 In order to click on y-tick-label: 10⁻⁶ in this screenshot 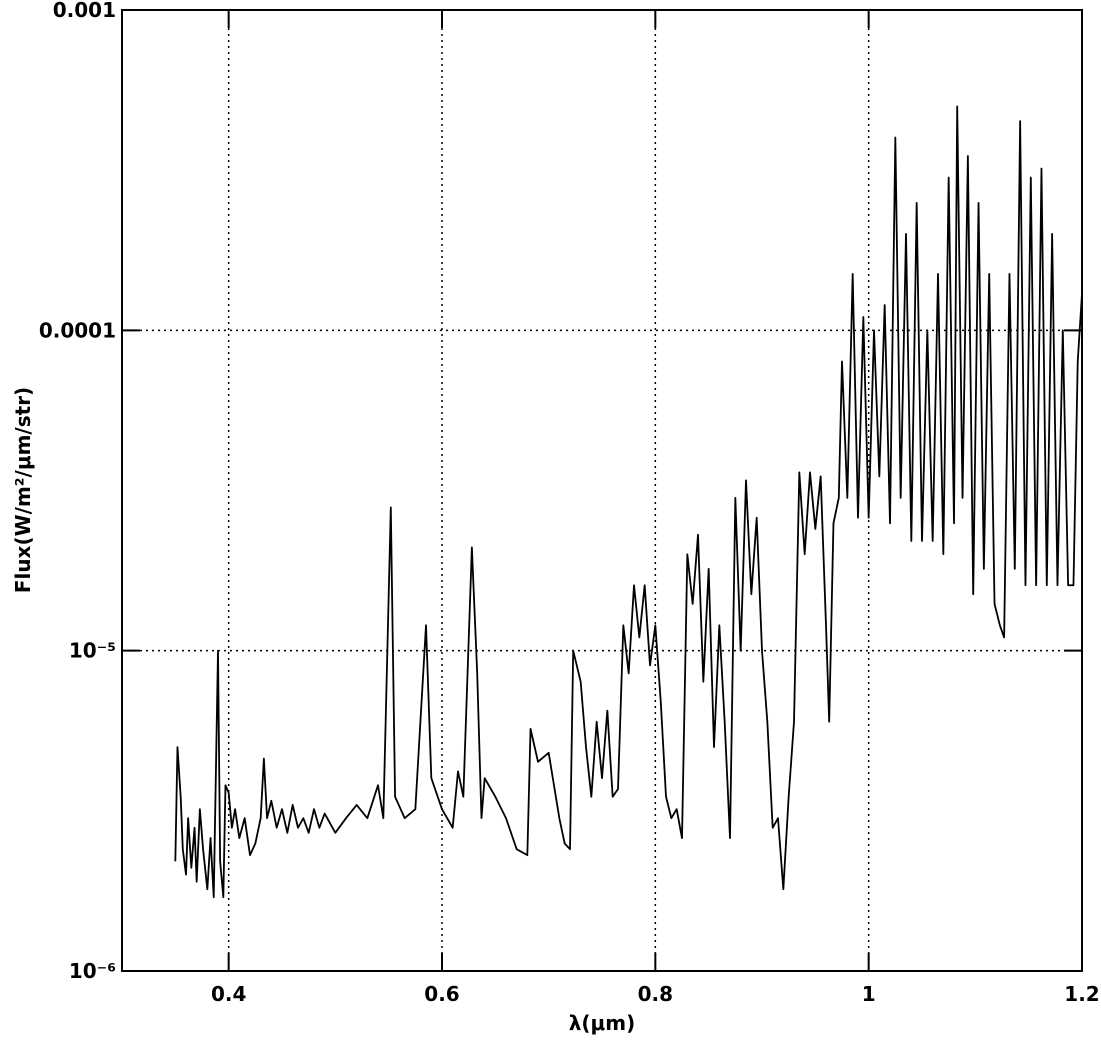, I will do `click(92, 971)`.